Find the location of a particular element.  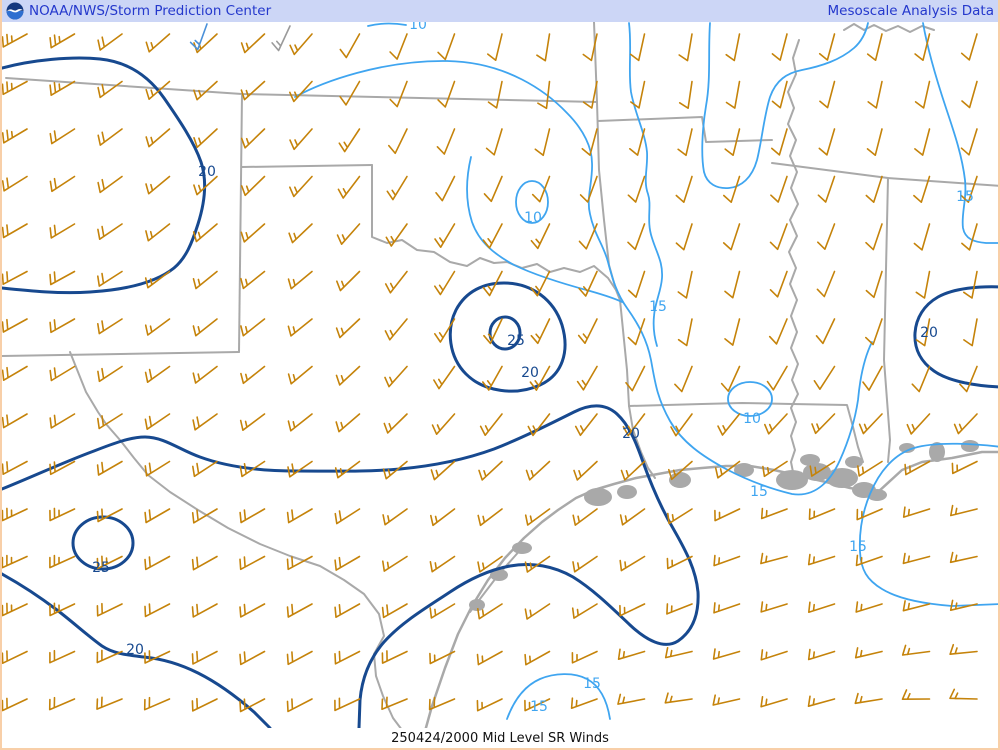

border-arkansas-west is located at coordinates (613, 254).